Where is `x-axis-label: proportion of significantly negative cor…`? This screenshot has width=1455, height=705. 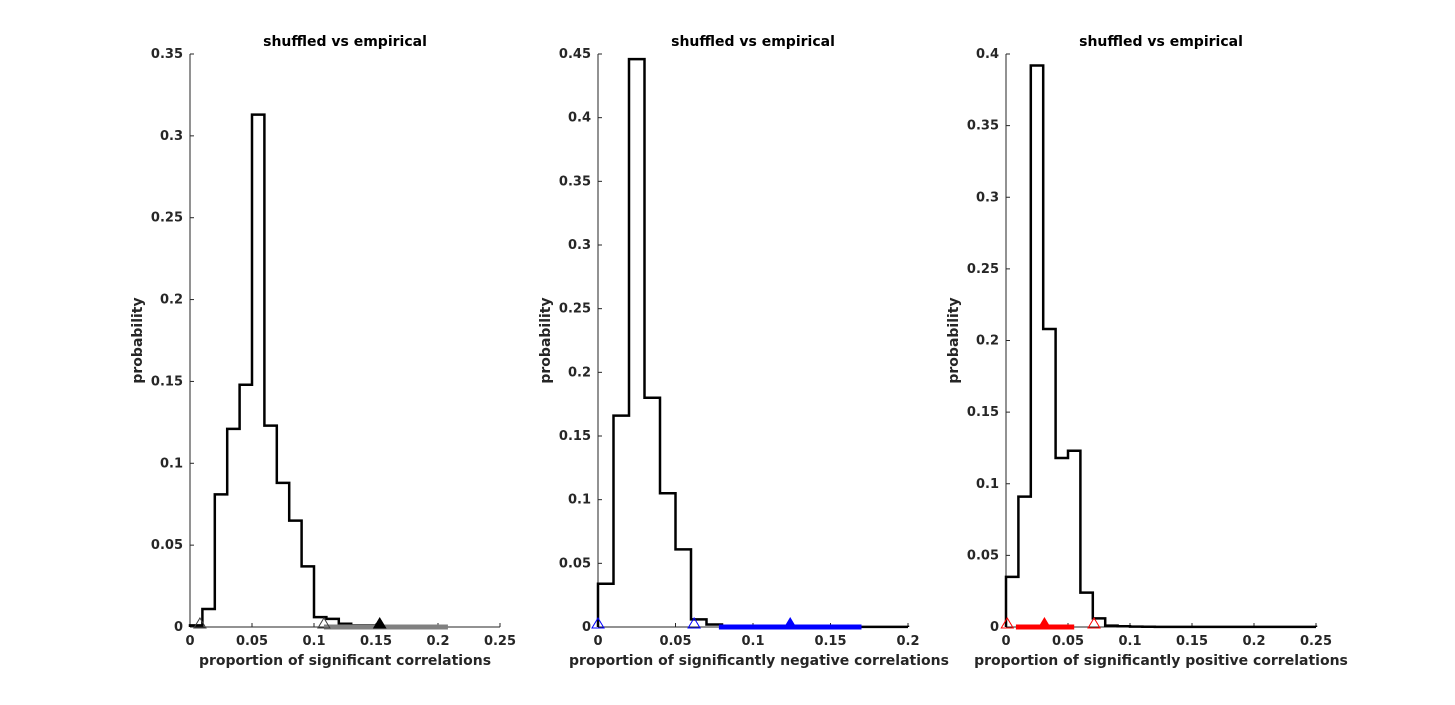 x-axis-label: proportion of significantly negative cor… is located at coordinates (759, 661).